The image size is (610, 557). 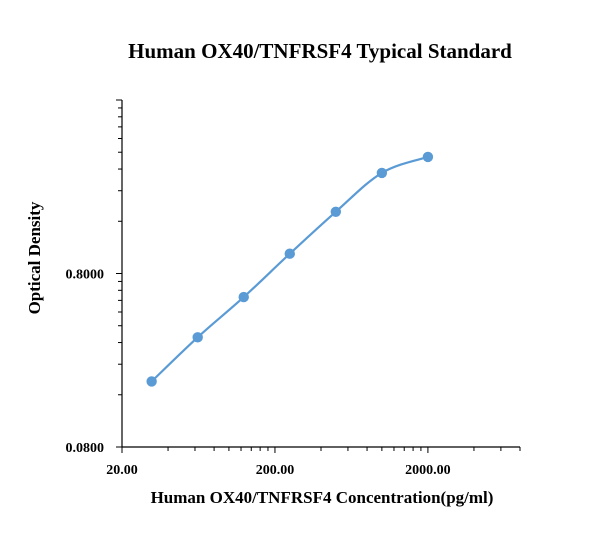 I want to click on y-axis-label: Optical Density, so click(x=34, y=257).